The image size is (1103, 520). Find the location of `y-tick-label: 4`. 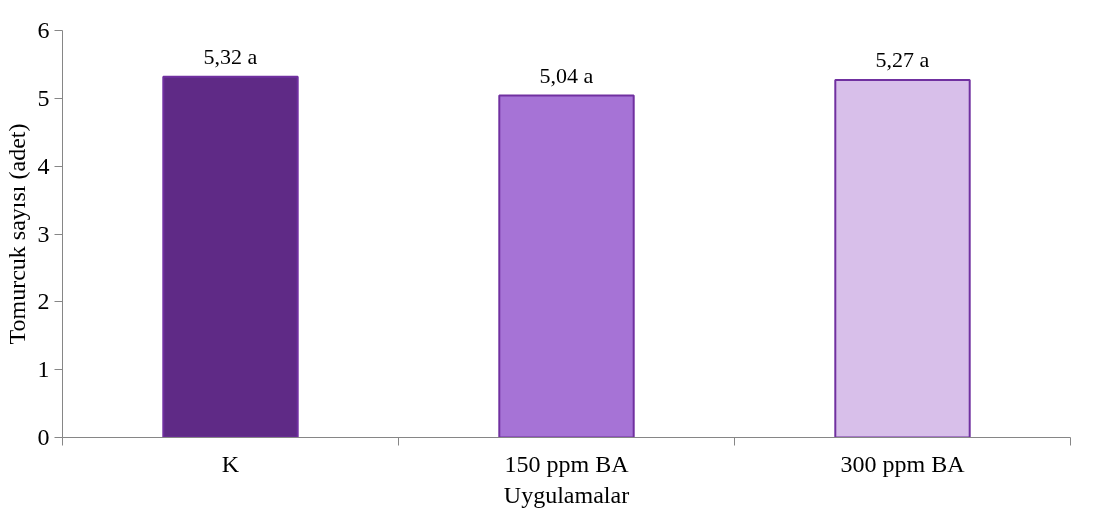

y-tick-label: 4 is located at coordinates (43, 165).